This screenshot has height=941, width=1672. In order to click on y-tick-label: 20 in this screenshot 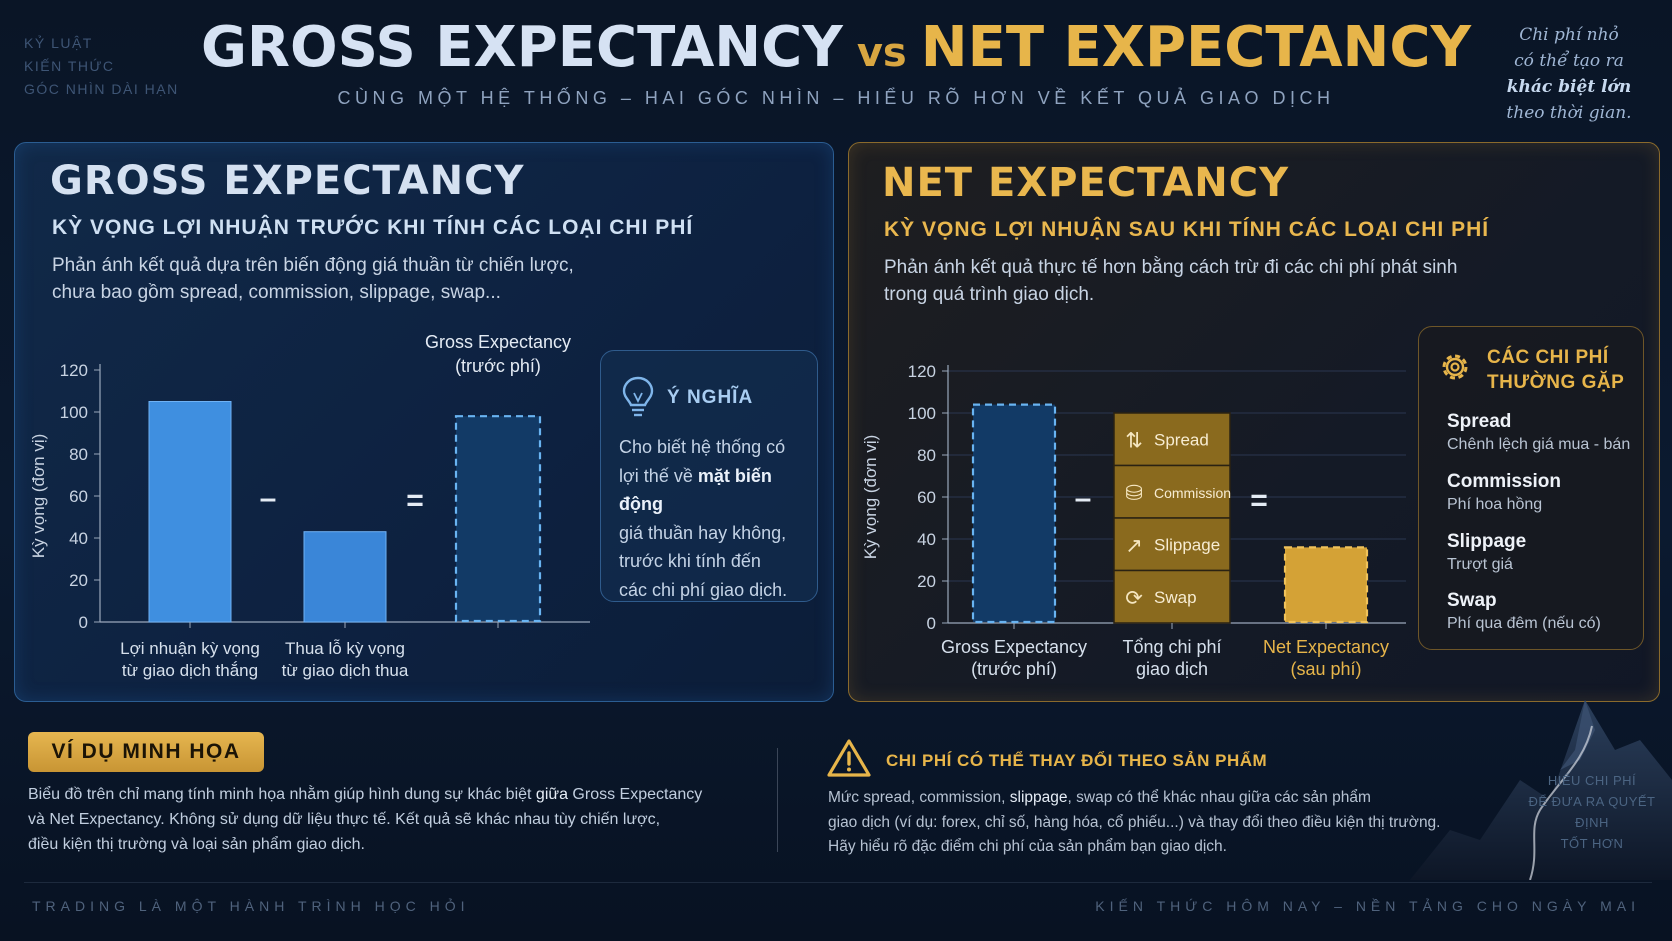, I will do `click(78, 580)`.